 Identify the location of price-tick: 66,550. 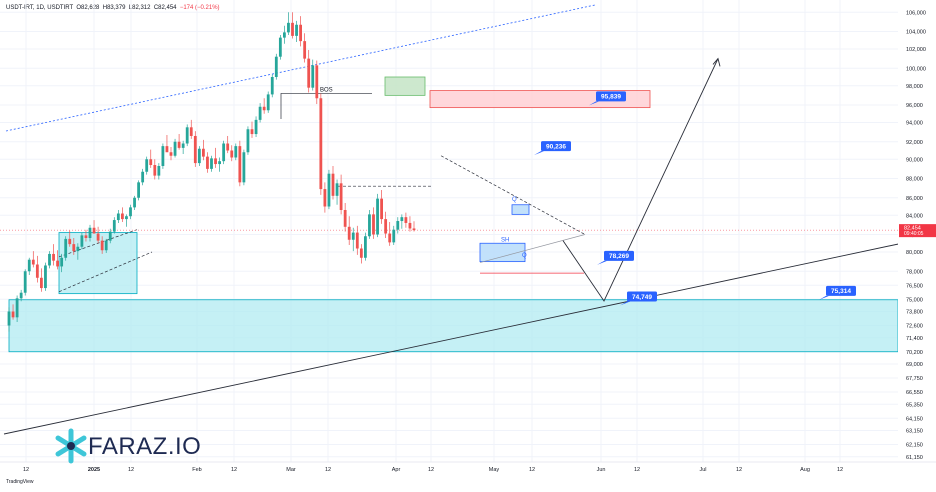
(914, 393).